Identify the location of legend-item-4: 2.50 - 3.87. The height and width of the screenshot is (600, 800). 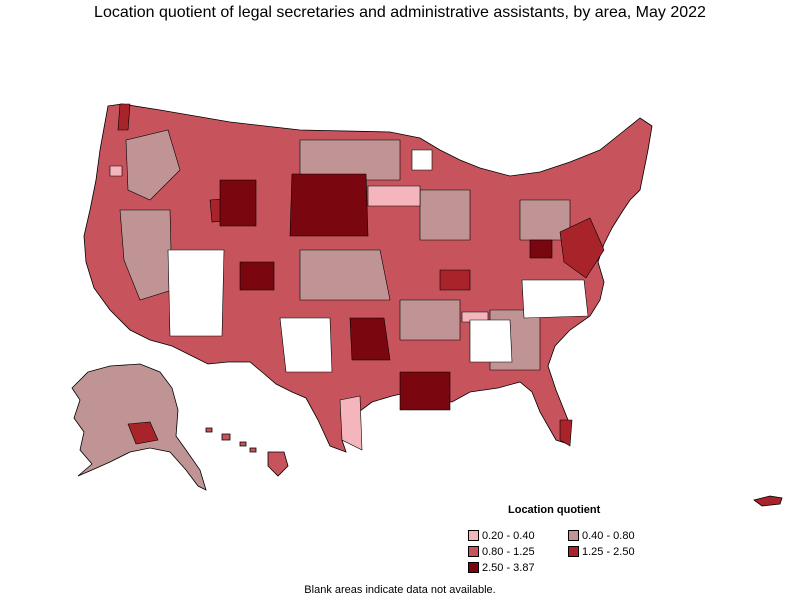
(501, 569).